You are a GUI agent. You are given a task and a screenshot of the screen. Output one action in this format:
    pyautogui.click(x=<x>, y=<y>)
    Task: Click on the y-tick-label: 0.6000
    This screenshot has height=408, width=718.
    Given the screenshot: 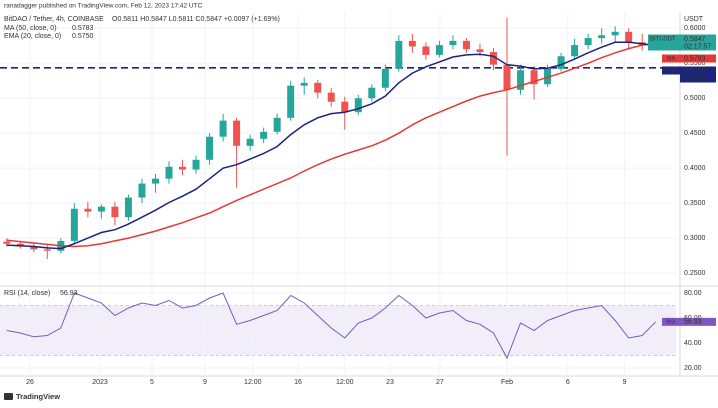 What is the action you would take?
    pyautogui.click(x=695, y=28)
    